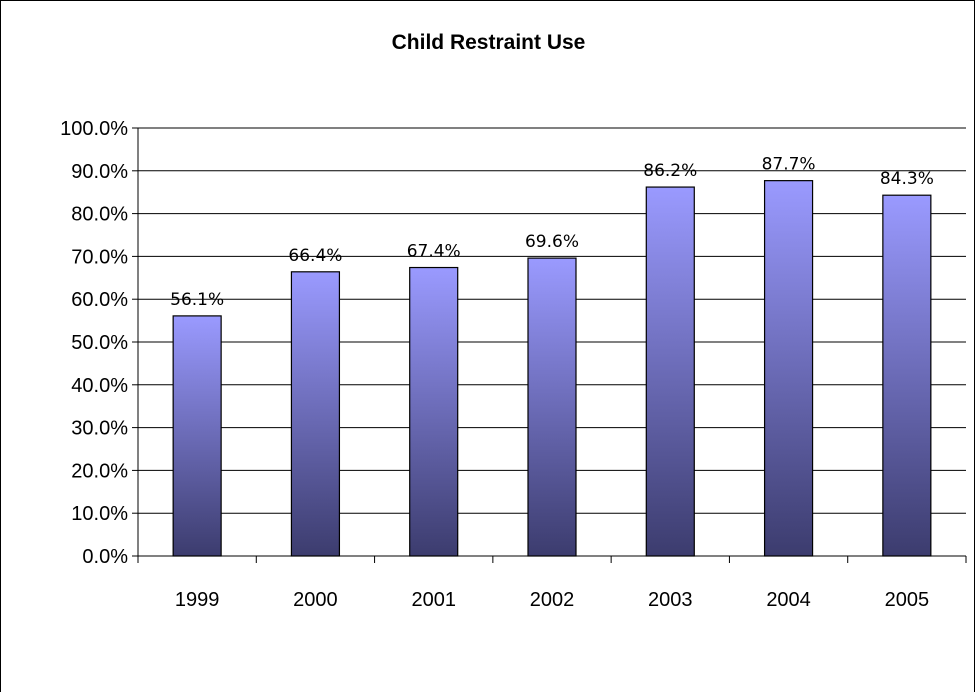 This screenshot has width=975, height=693. I want to click on x-axis-ticks: 1999 2000 2001 2002 2003 2004 2005, so click(552, 583).